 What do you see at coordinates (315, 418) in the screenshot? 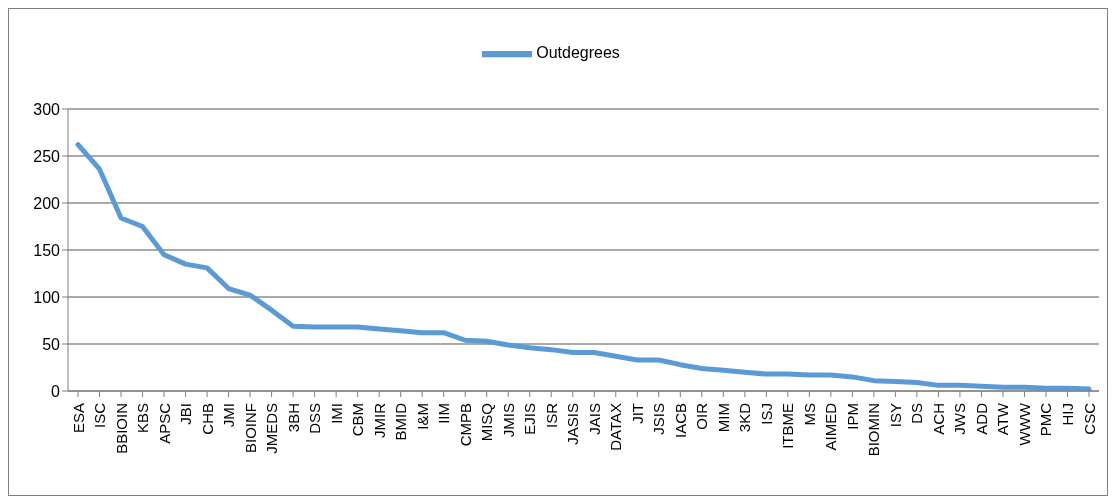
I see `x-tick-label: DSS` at bounding box center [315, 418].